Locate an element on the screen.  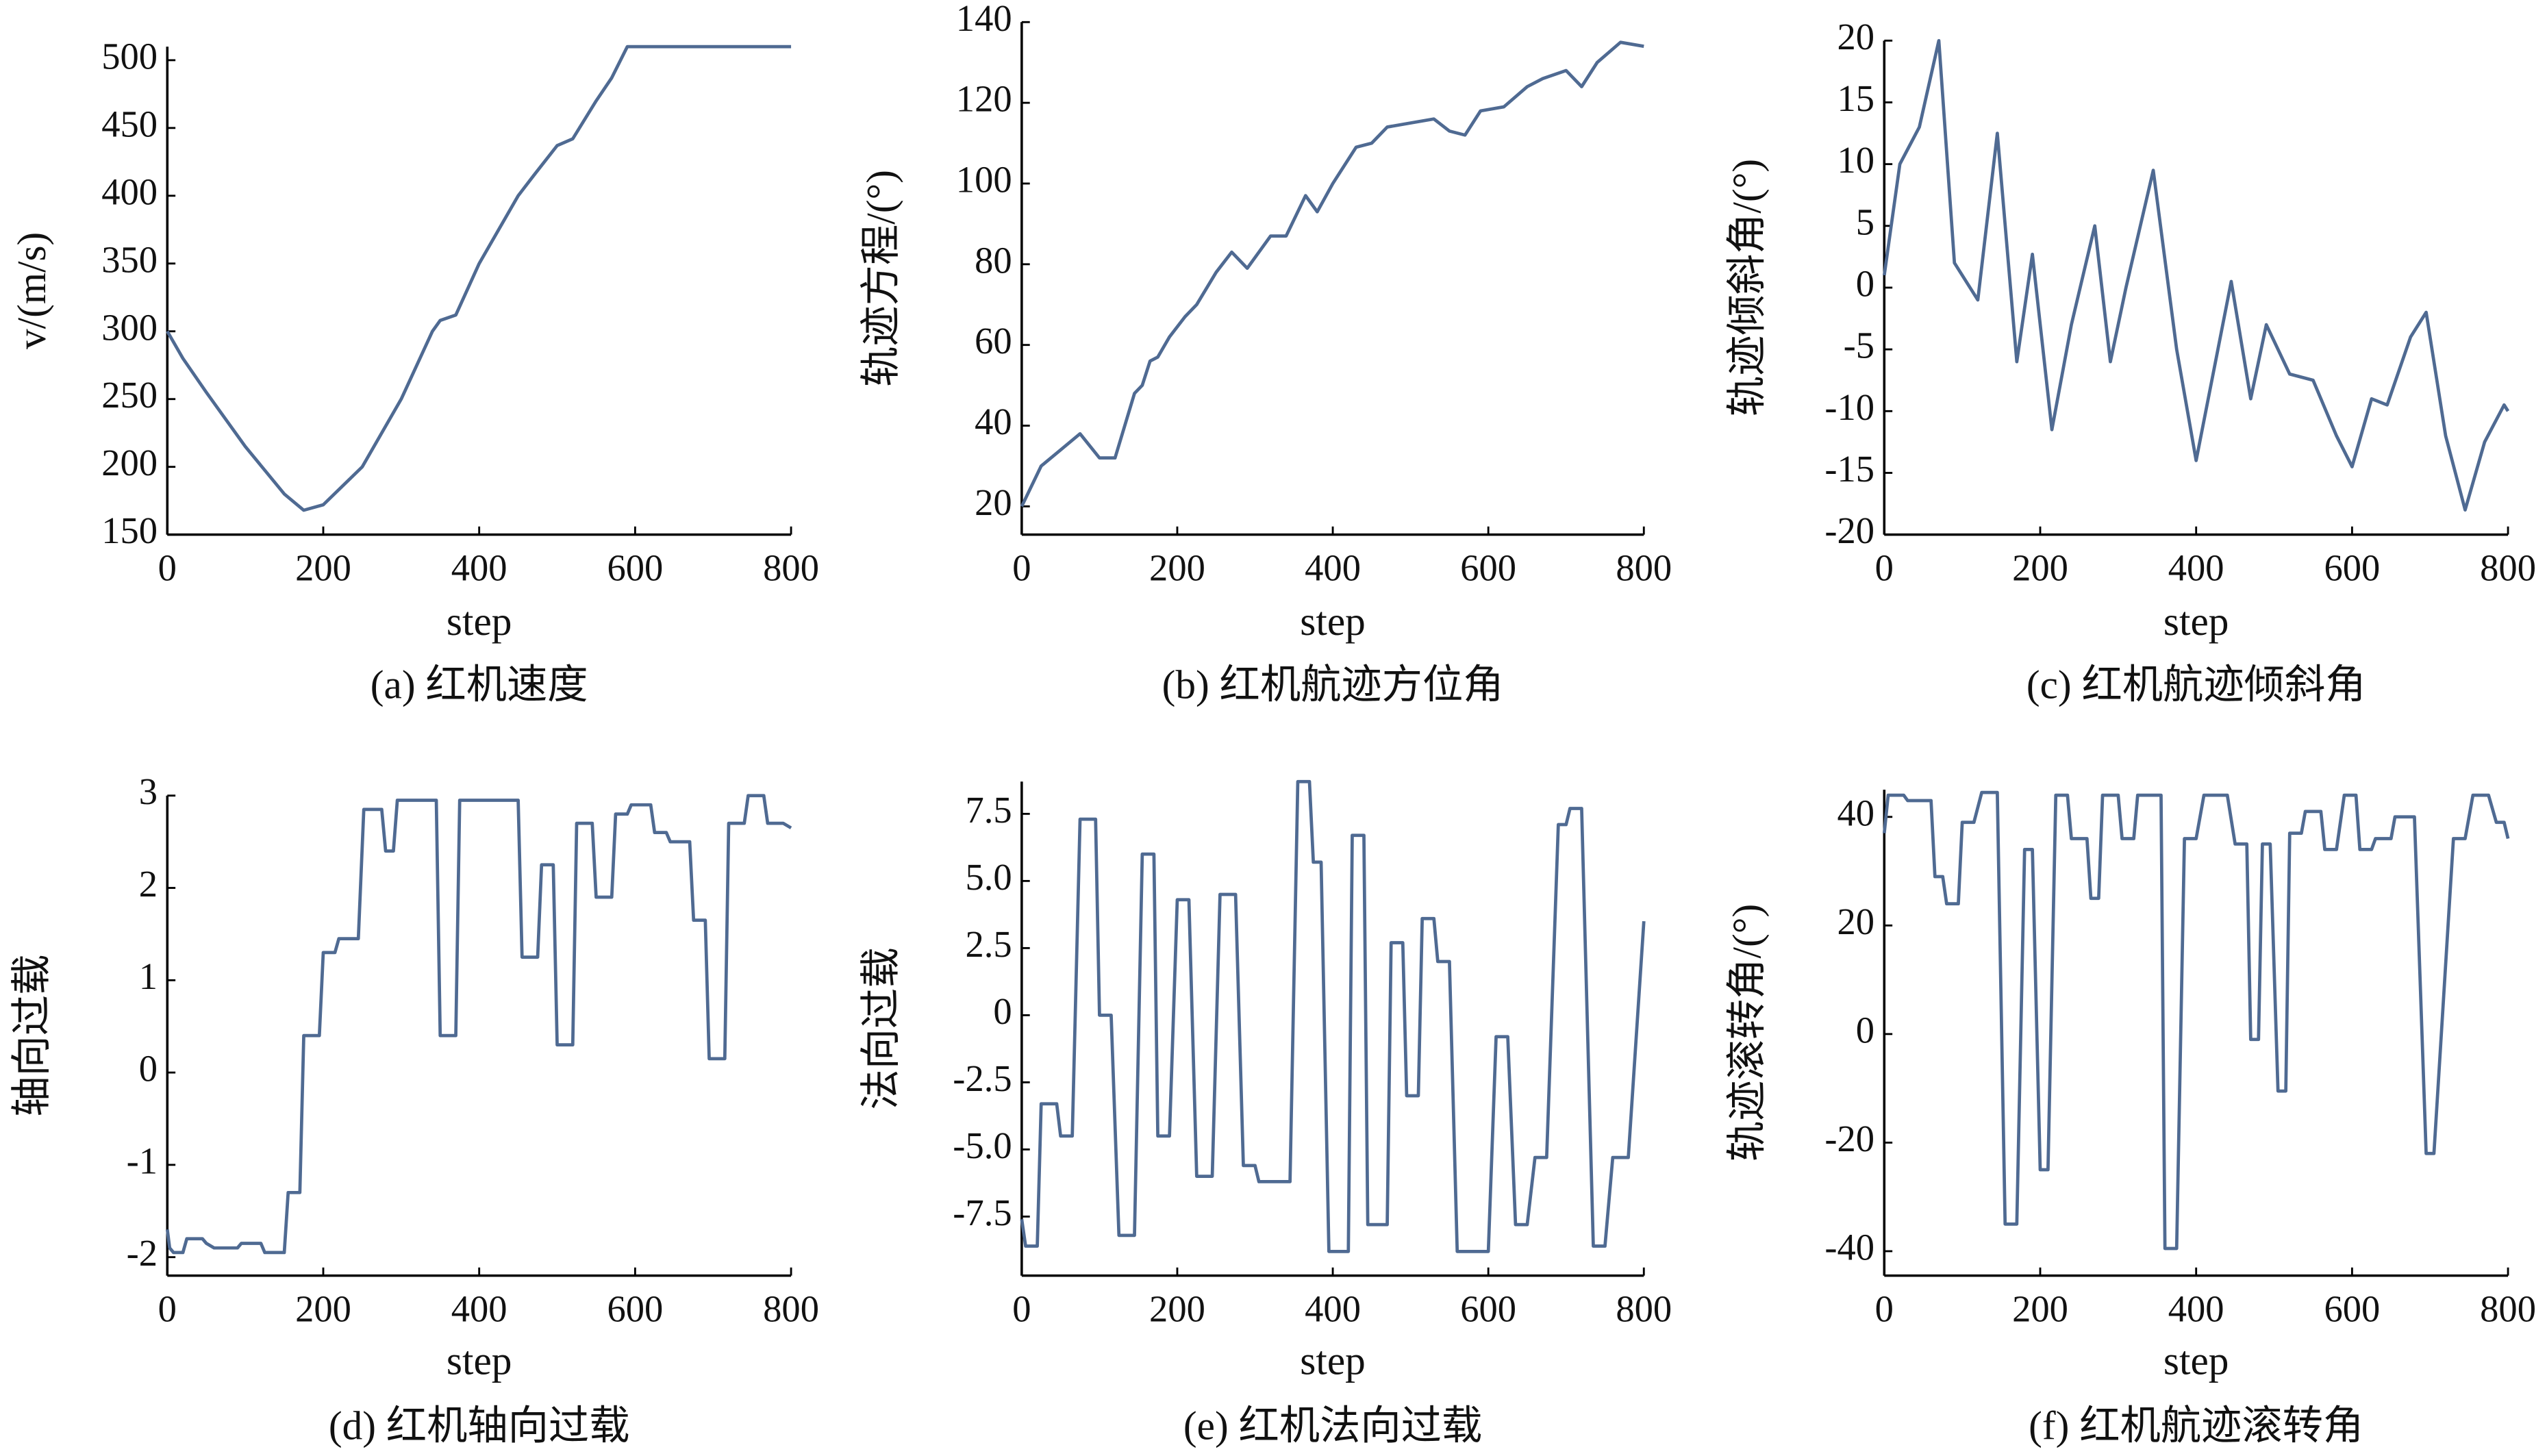
y-tick-label: 100 is located at coordinates (984, 179).